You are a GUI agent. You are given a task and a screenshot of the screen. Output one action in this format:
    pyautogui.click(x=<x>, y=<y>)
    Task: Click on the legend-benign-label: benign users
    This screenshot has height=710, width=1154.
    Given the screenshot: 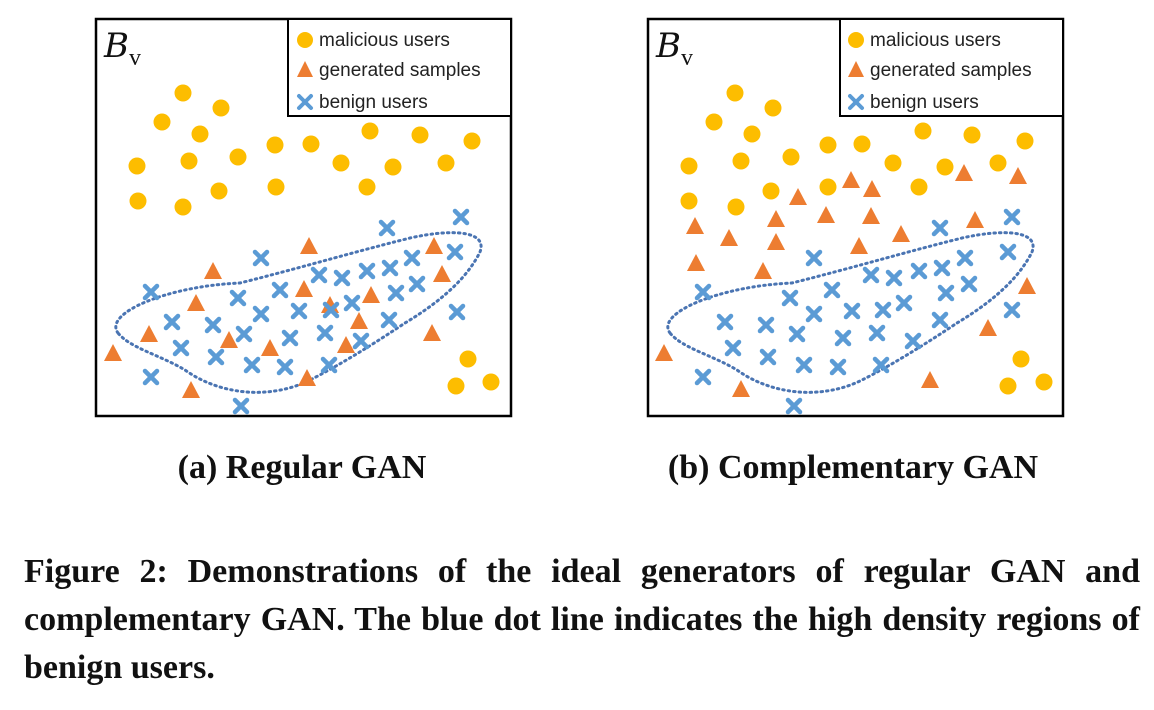 What is the action you would take?
    pyautogui.click(x=924, y=102)
    